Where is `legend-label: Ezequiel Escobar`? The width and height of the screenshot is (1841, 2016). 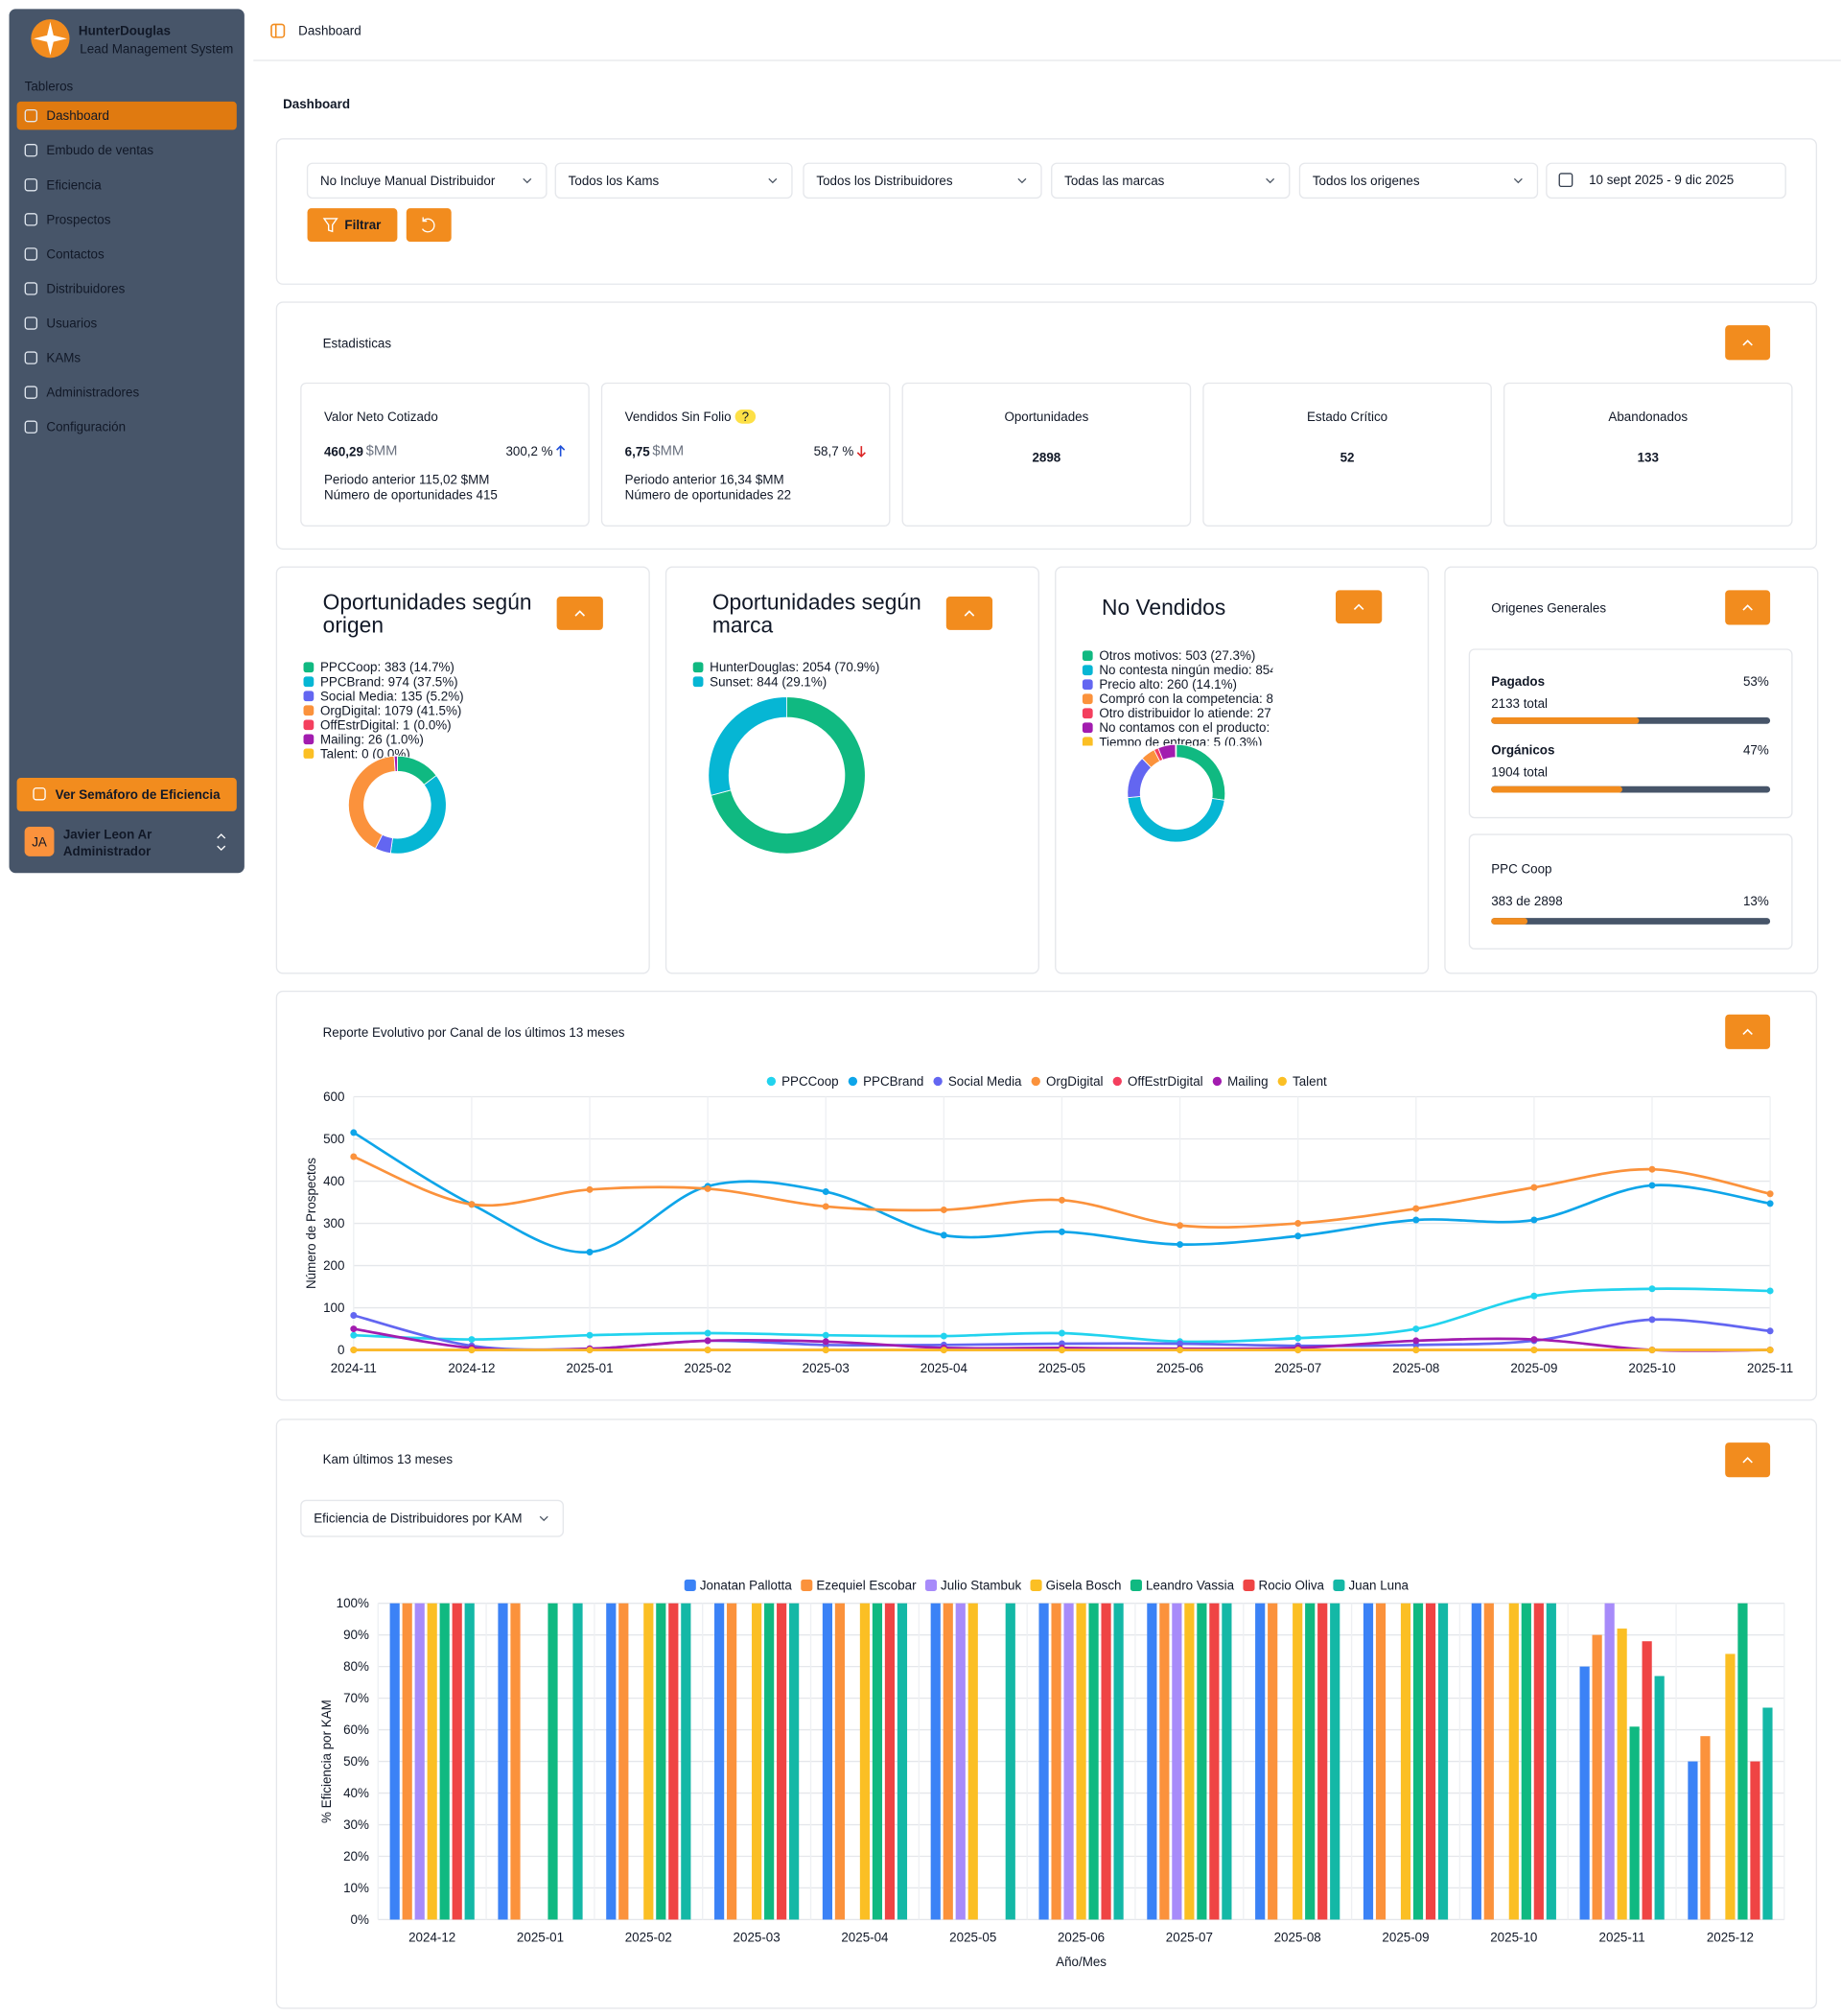 legend-label: Ezequiel Escobar is located at coordinates (866, 1585).